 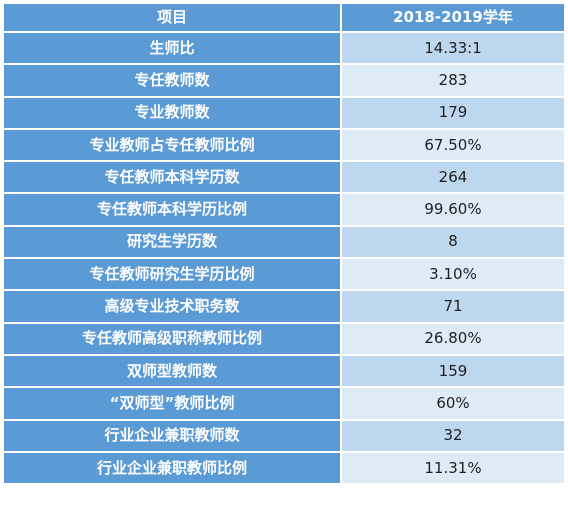 I want to click on row-value: 3.10%, so click(x=453, y=274).